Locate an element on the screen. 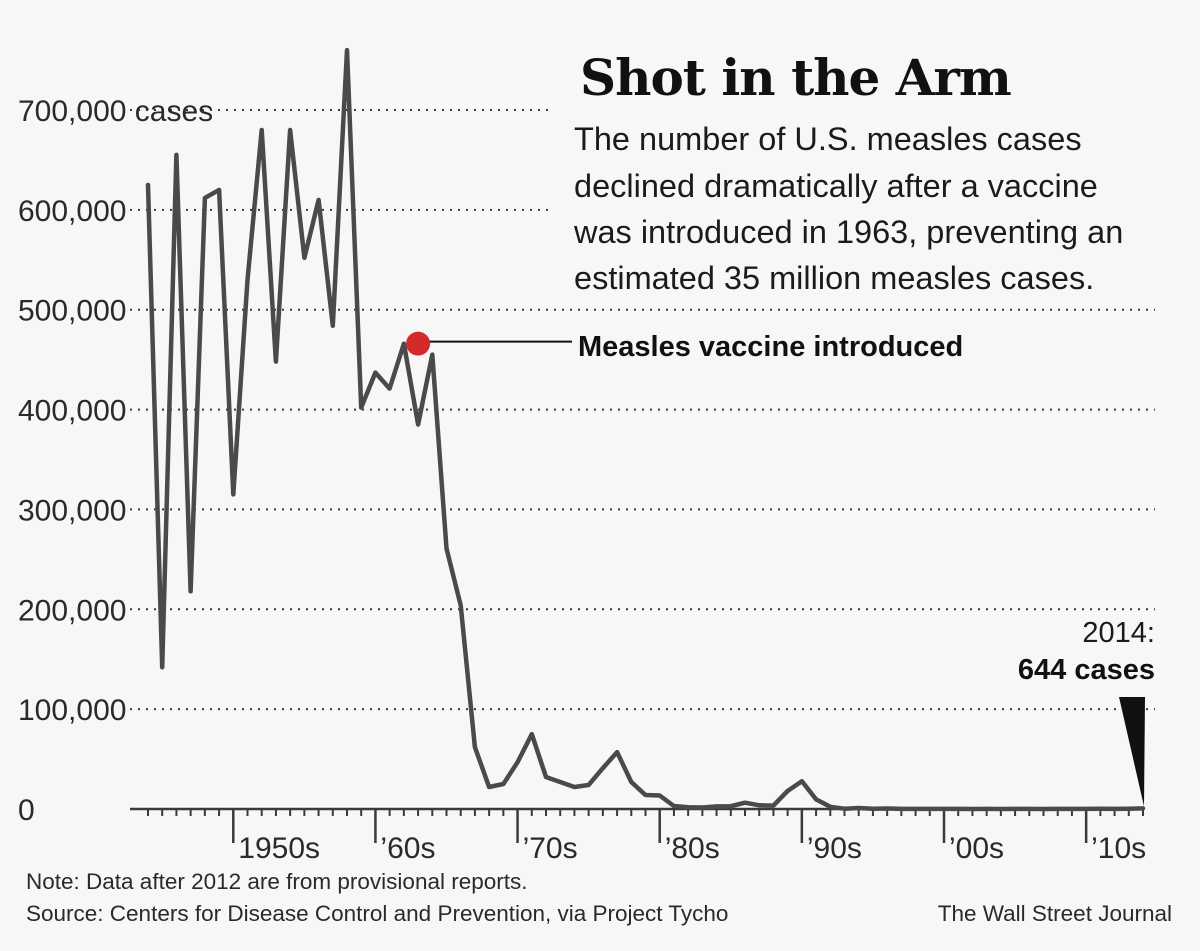  vaccine-introduced-marker is located at coordinates (418, 343).